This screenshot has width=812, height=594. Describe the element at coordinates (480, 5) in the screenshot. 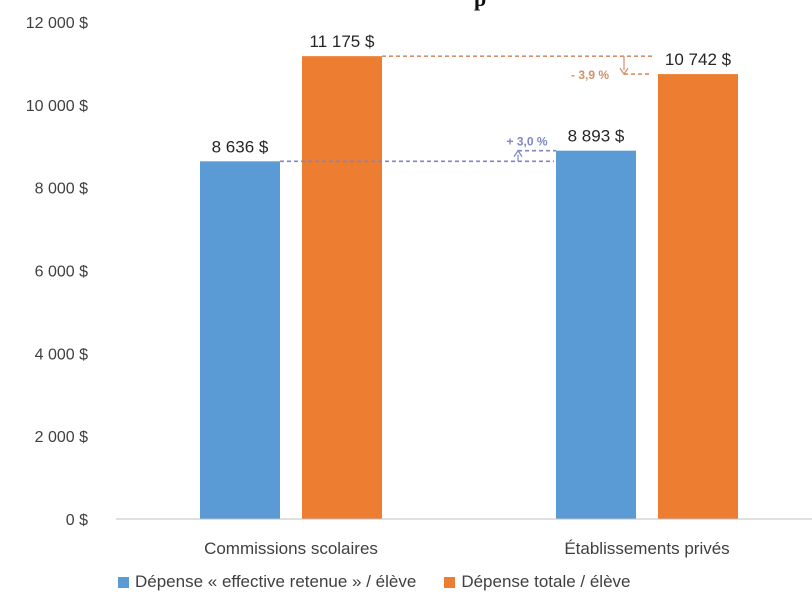

I see `chart-title-fragment: p` at that location.